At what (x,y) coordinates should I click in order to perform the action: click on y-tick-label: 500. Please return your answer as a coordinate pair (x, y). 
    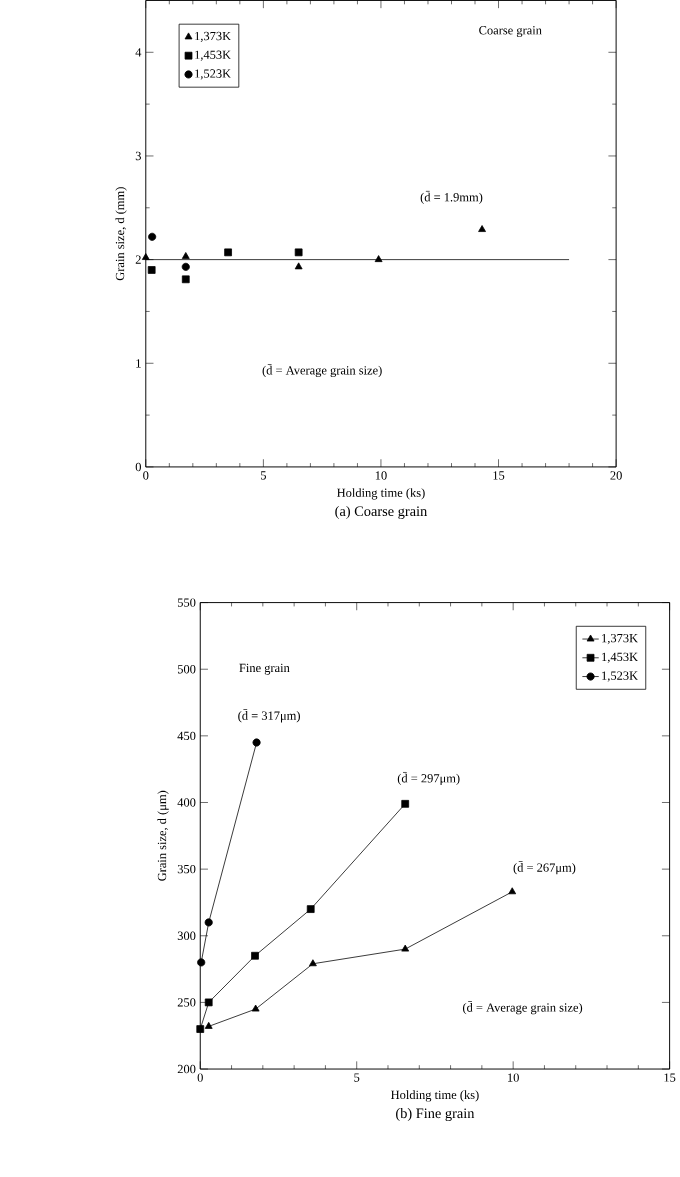
    Looking at the image, I should click on (186, 669).